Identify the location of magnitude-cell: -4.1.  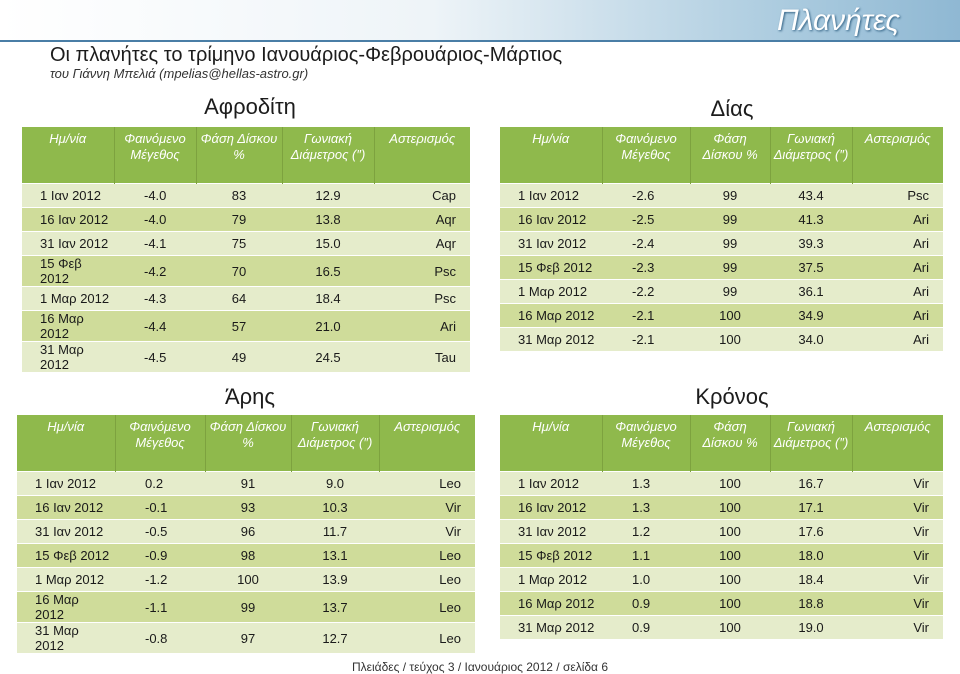
(155, 243).